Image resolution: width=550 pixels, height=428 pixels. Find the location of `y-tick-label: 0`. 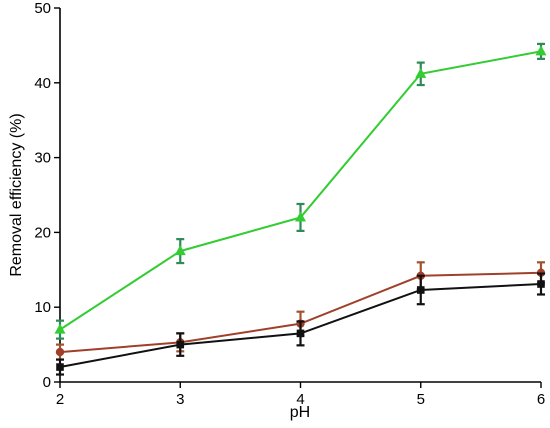

y-tick-label: 0 is located at coordinates (47, 382).